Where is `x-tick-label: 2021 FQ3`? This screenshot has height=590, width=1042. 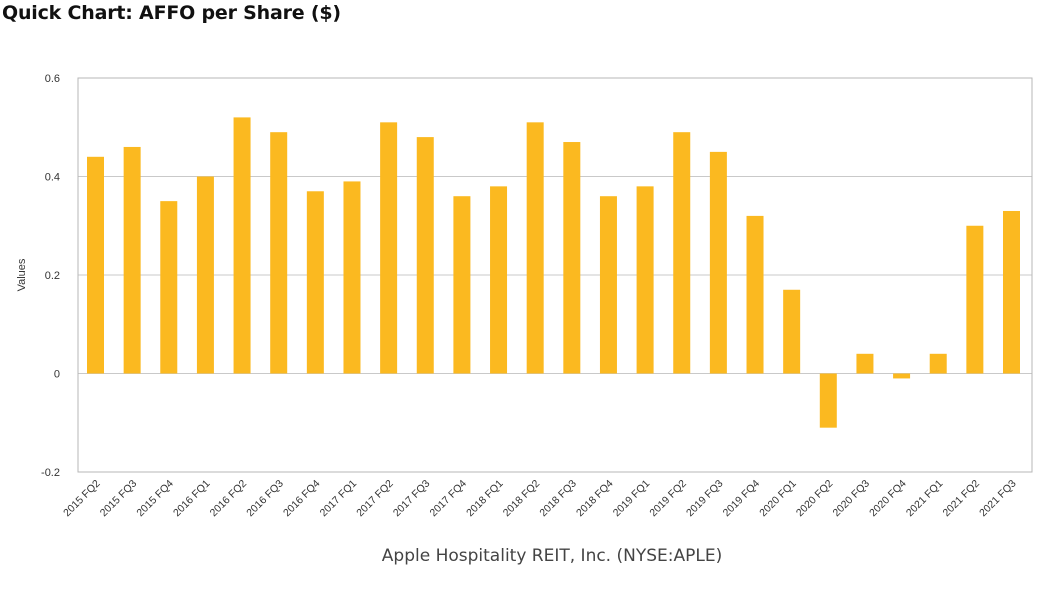
x-tick-label: 2021 FQ3 is located at coordinates (998, 499).